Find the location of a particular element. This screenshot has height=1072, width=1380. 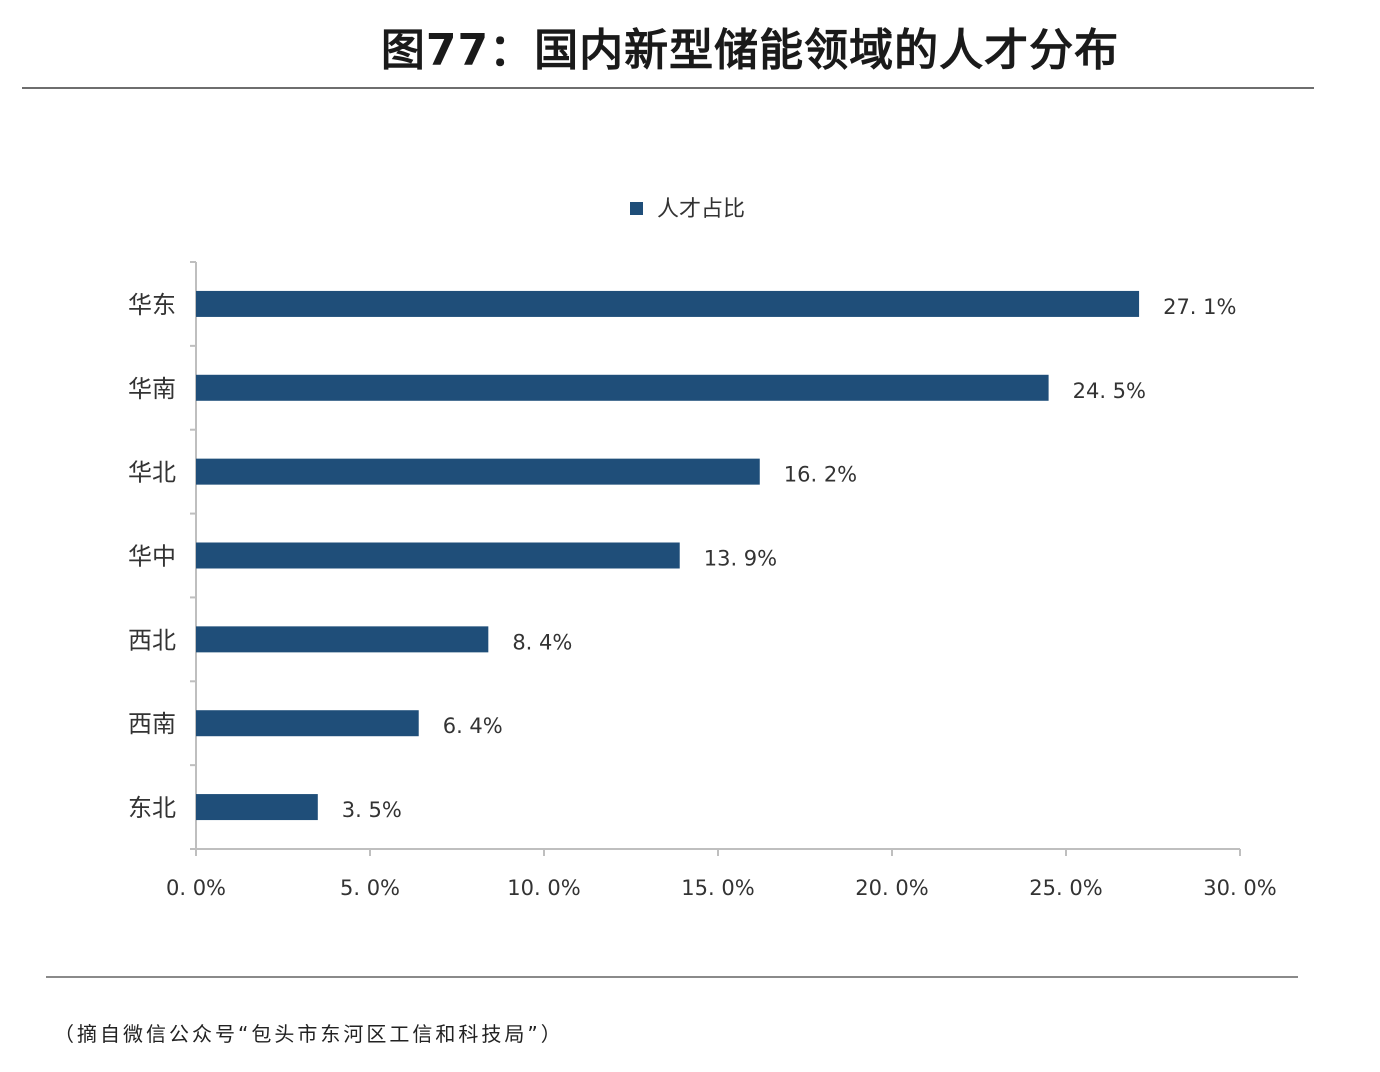

data-label: 13. 9% is located at coordinates (740, 559).